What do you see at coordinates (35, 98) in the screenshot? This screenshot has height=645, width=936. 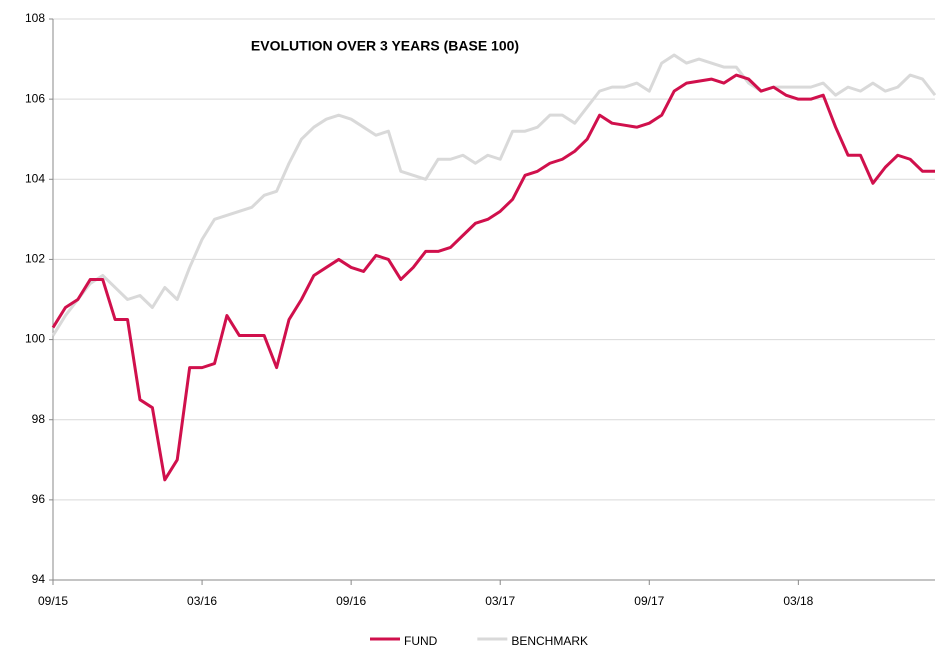 I see `y-tick-label: 106` at bounding box center [35, 98].